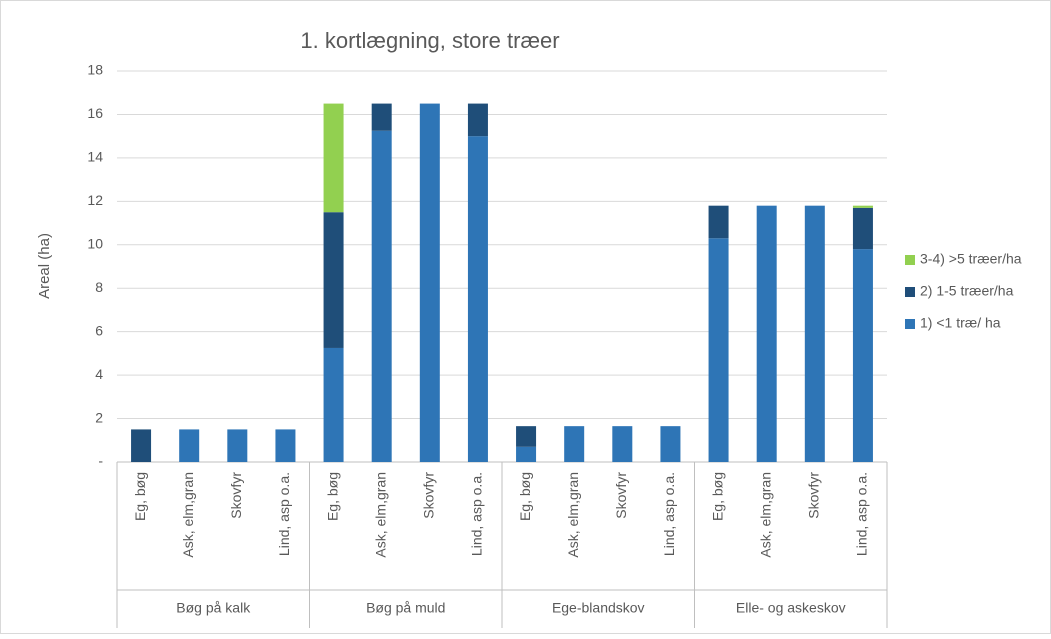 Image resolution: width=1051 pixels, height=639 pixels. Describe the element at coordinates (791, 608) in the screenshot. I see `group-label: Elle- og askeskov` at that location.